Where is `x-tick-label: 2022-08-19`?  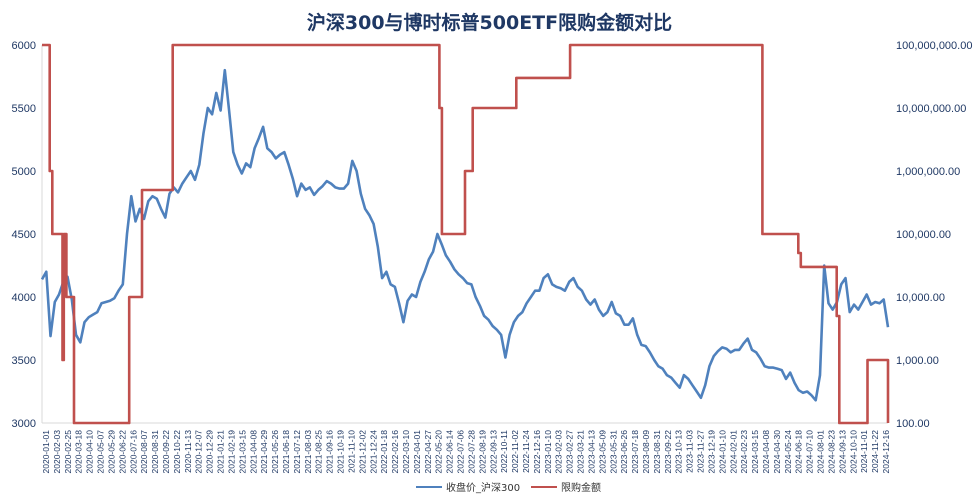 x-tick-label: 2022-08-19 is located at coordinates (482, 452).